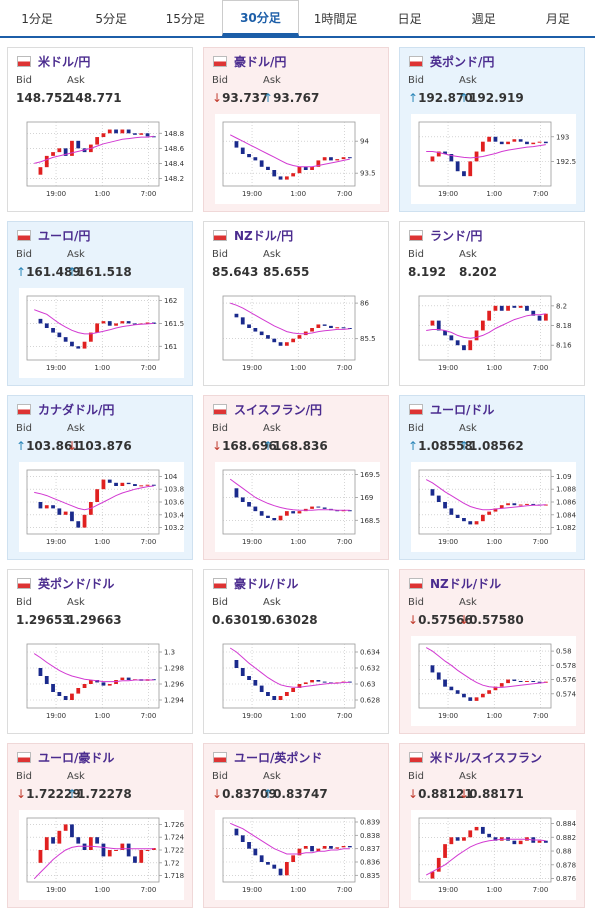  Describe the element at coordinates (174, 669) in the screenshot. I see `y-tick-label: 1.298` at that location.